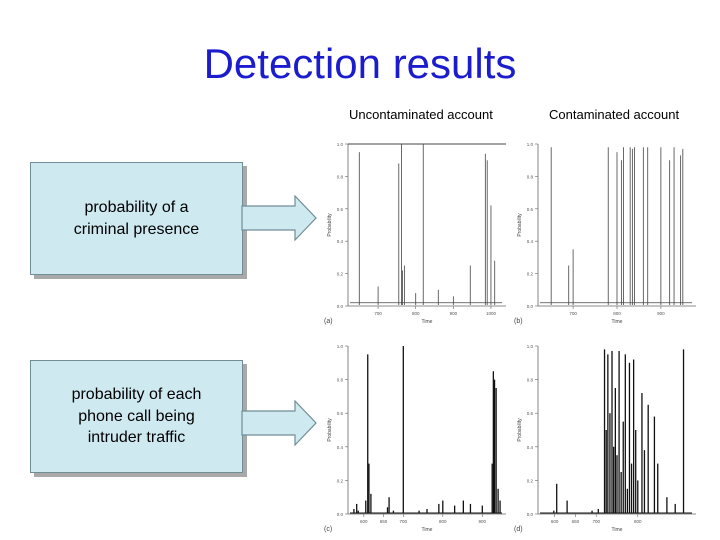  I want to click on row-label-line: phone call being, so click(136, 416).